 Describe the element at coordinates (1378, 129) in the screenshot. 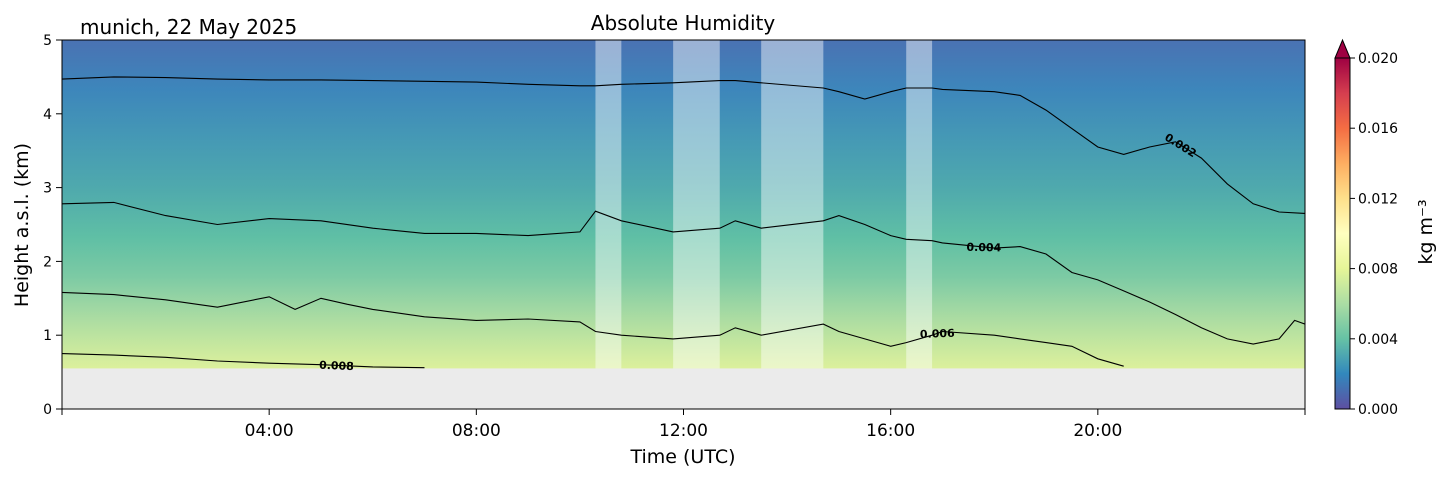

I see `colorbar-tick-label: 0.016` at that location.